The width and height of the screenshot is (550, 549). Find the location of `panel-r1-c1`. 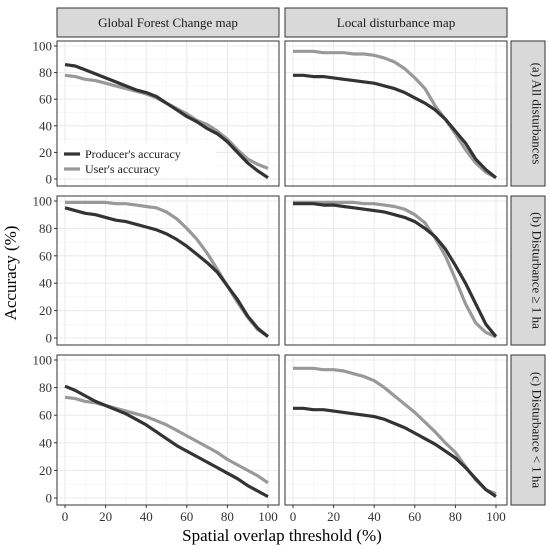

panel-r1-c1 is located at coordinates (396, 270).